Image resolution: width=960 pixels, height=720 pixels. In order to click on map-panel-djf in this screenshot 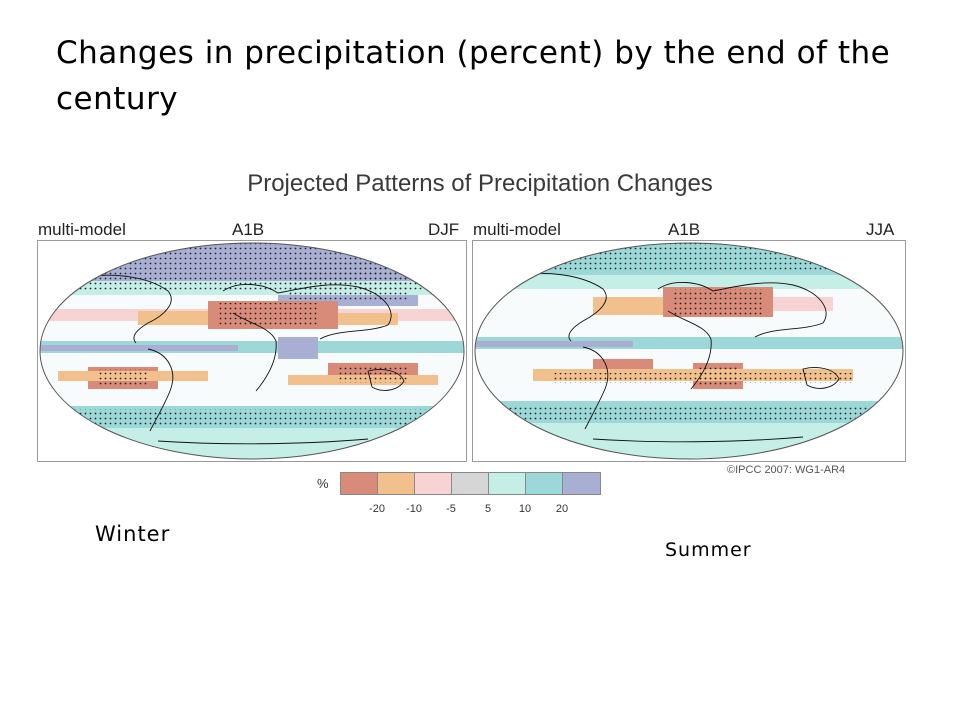, I will do `click(252, 351)`.